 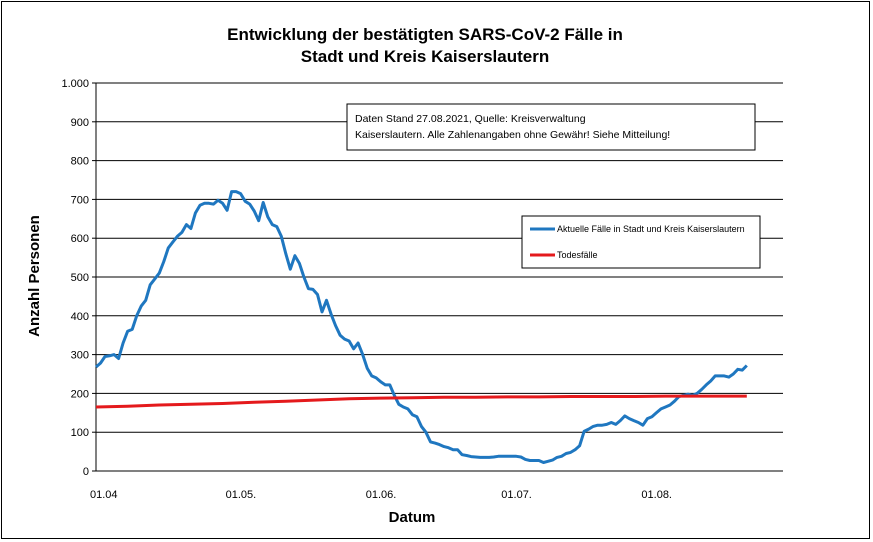 I want to click on series-line-deaths, so click(x=421, y=401).